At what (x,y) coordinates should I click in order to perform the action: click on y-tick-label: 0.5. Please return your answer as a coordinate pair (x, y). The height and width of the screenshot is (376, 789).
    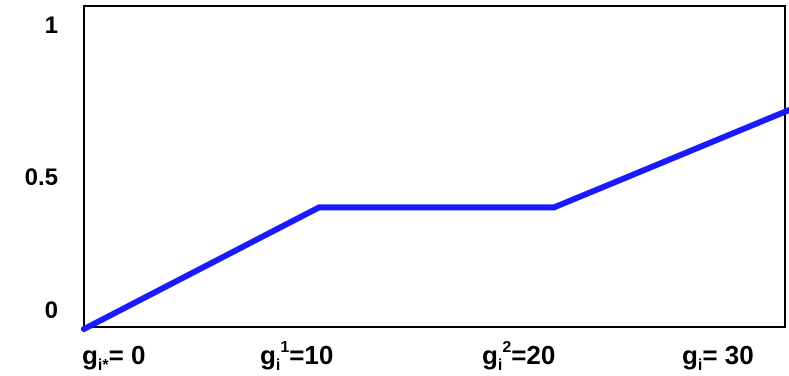
    Looking at the image, I should click on (41, 177).